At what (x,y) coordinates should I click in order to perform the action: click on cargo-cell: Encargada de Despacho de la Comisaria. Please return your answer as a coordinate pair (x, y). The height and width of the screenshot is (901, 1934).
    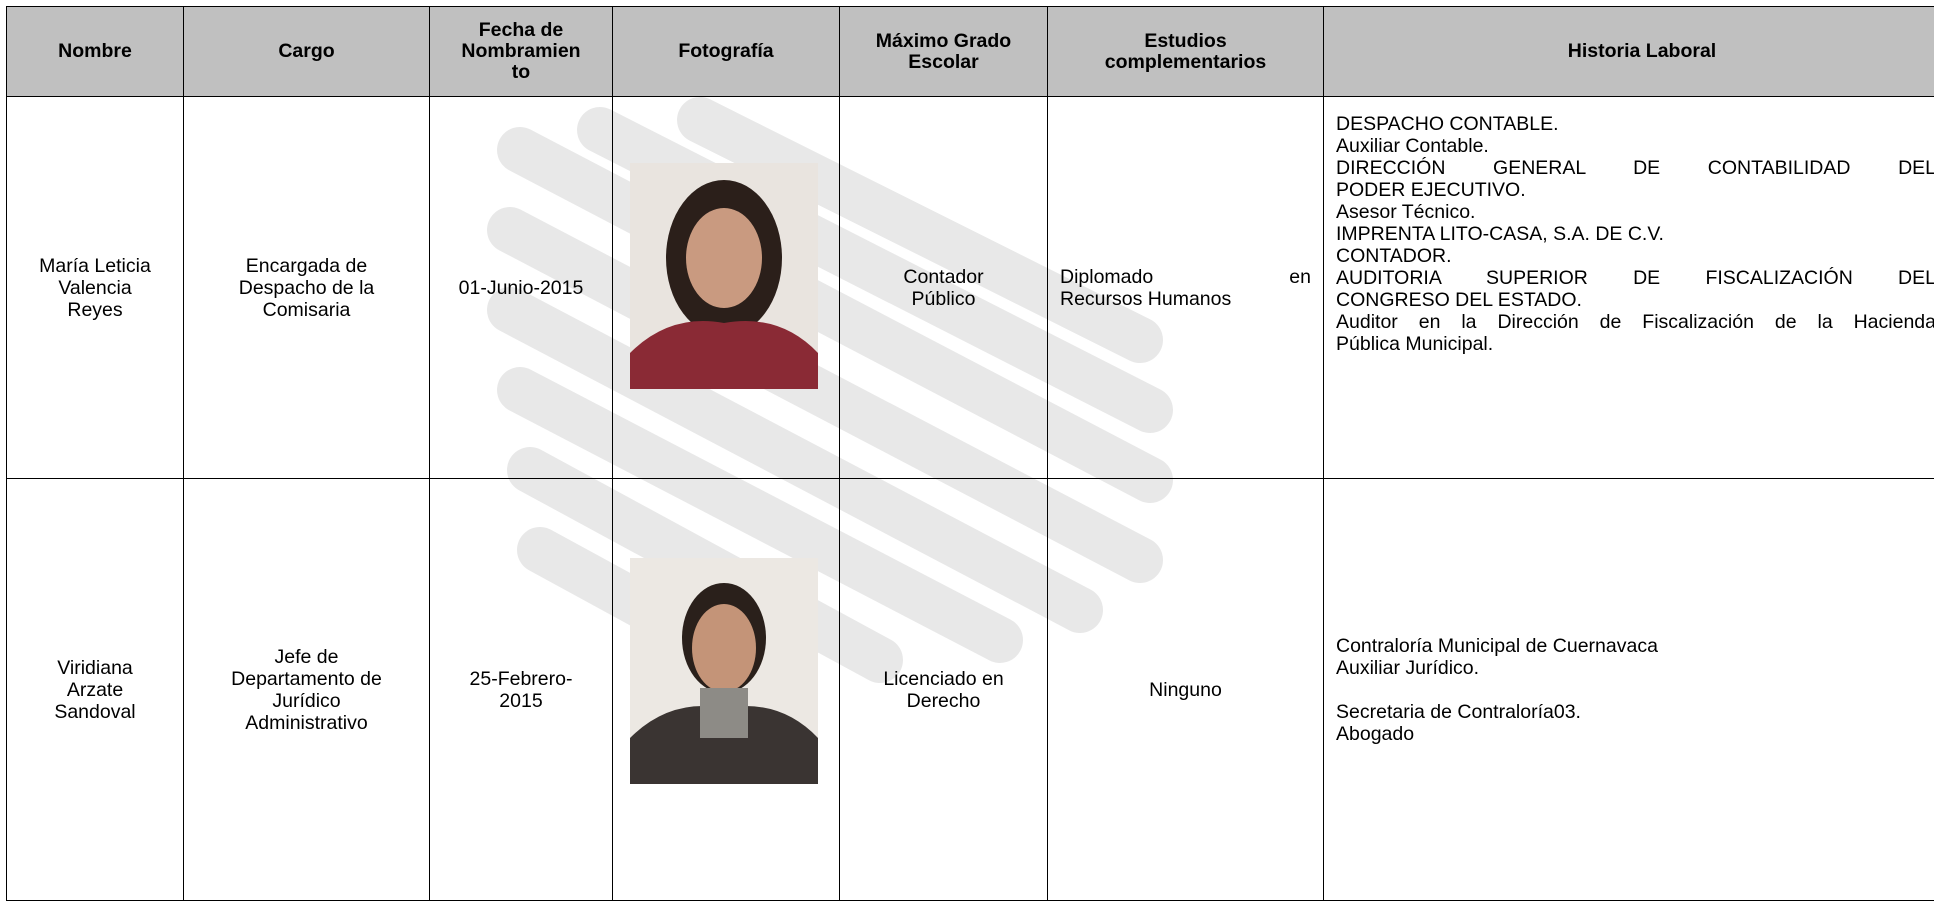
    Looking at the image, I should click on (306, 287).